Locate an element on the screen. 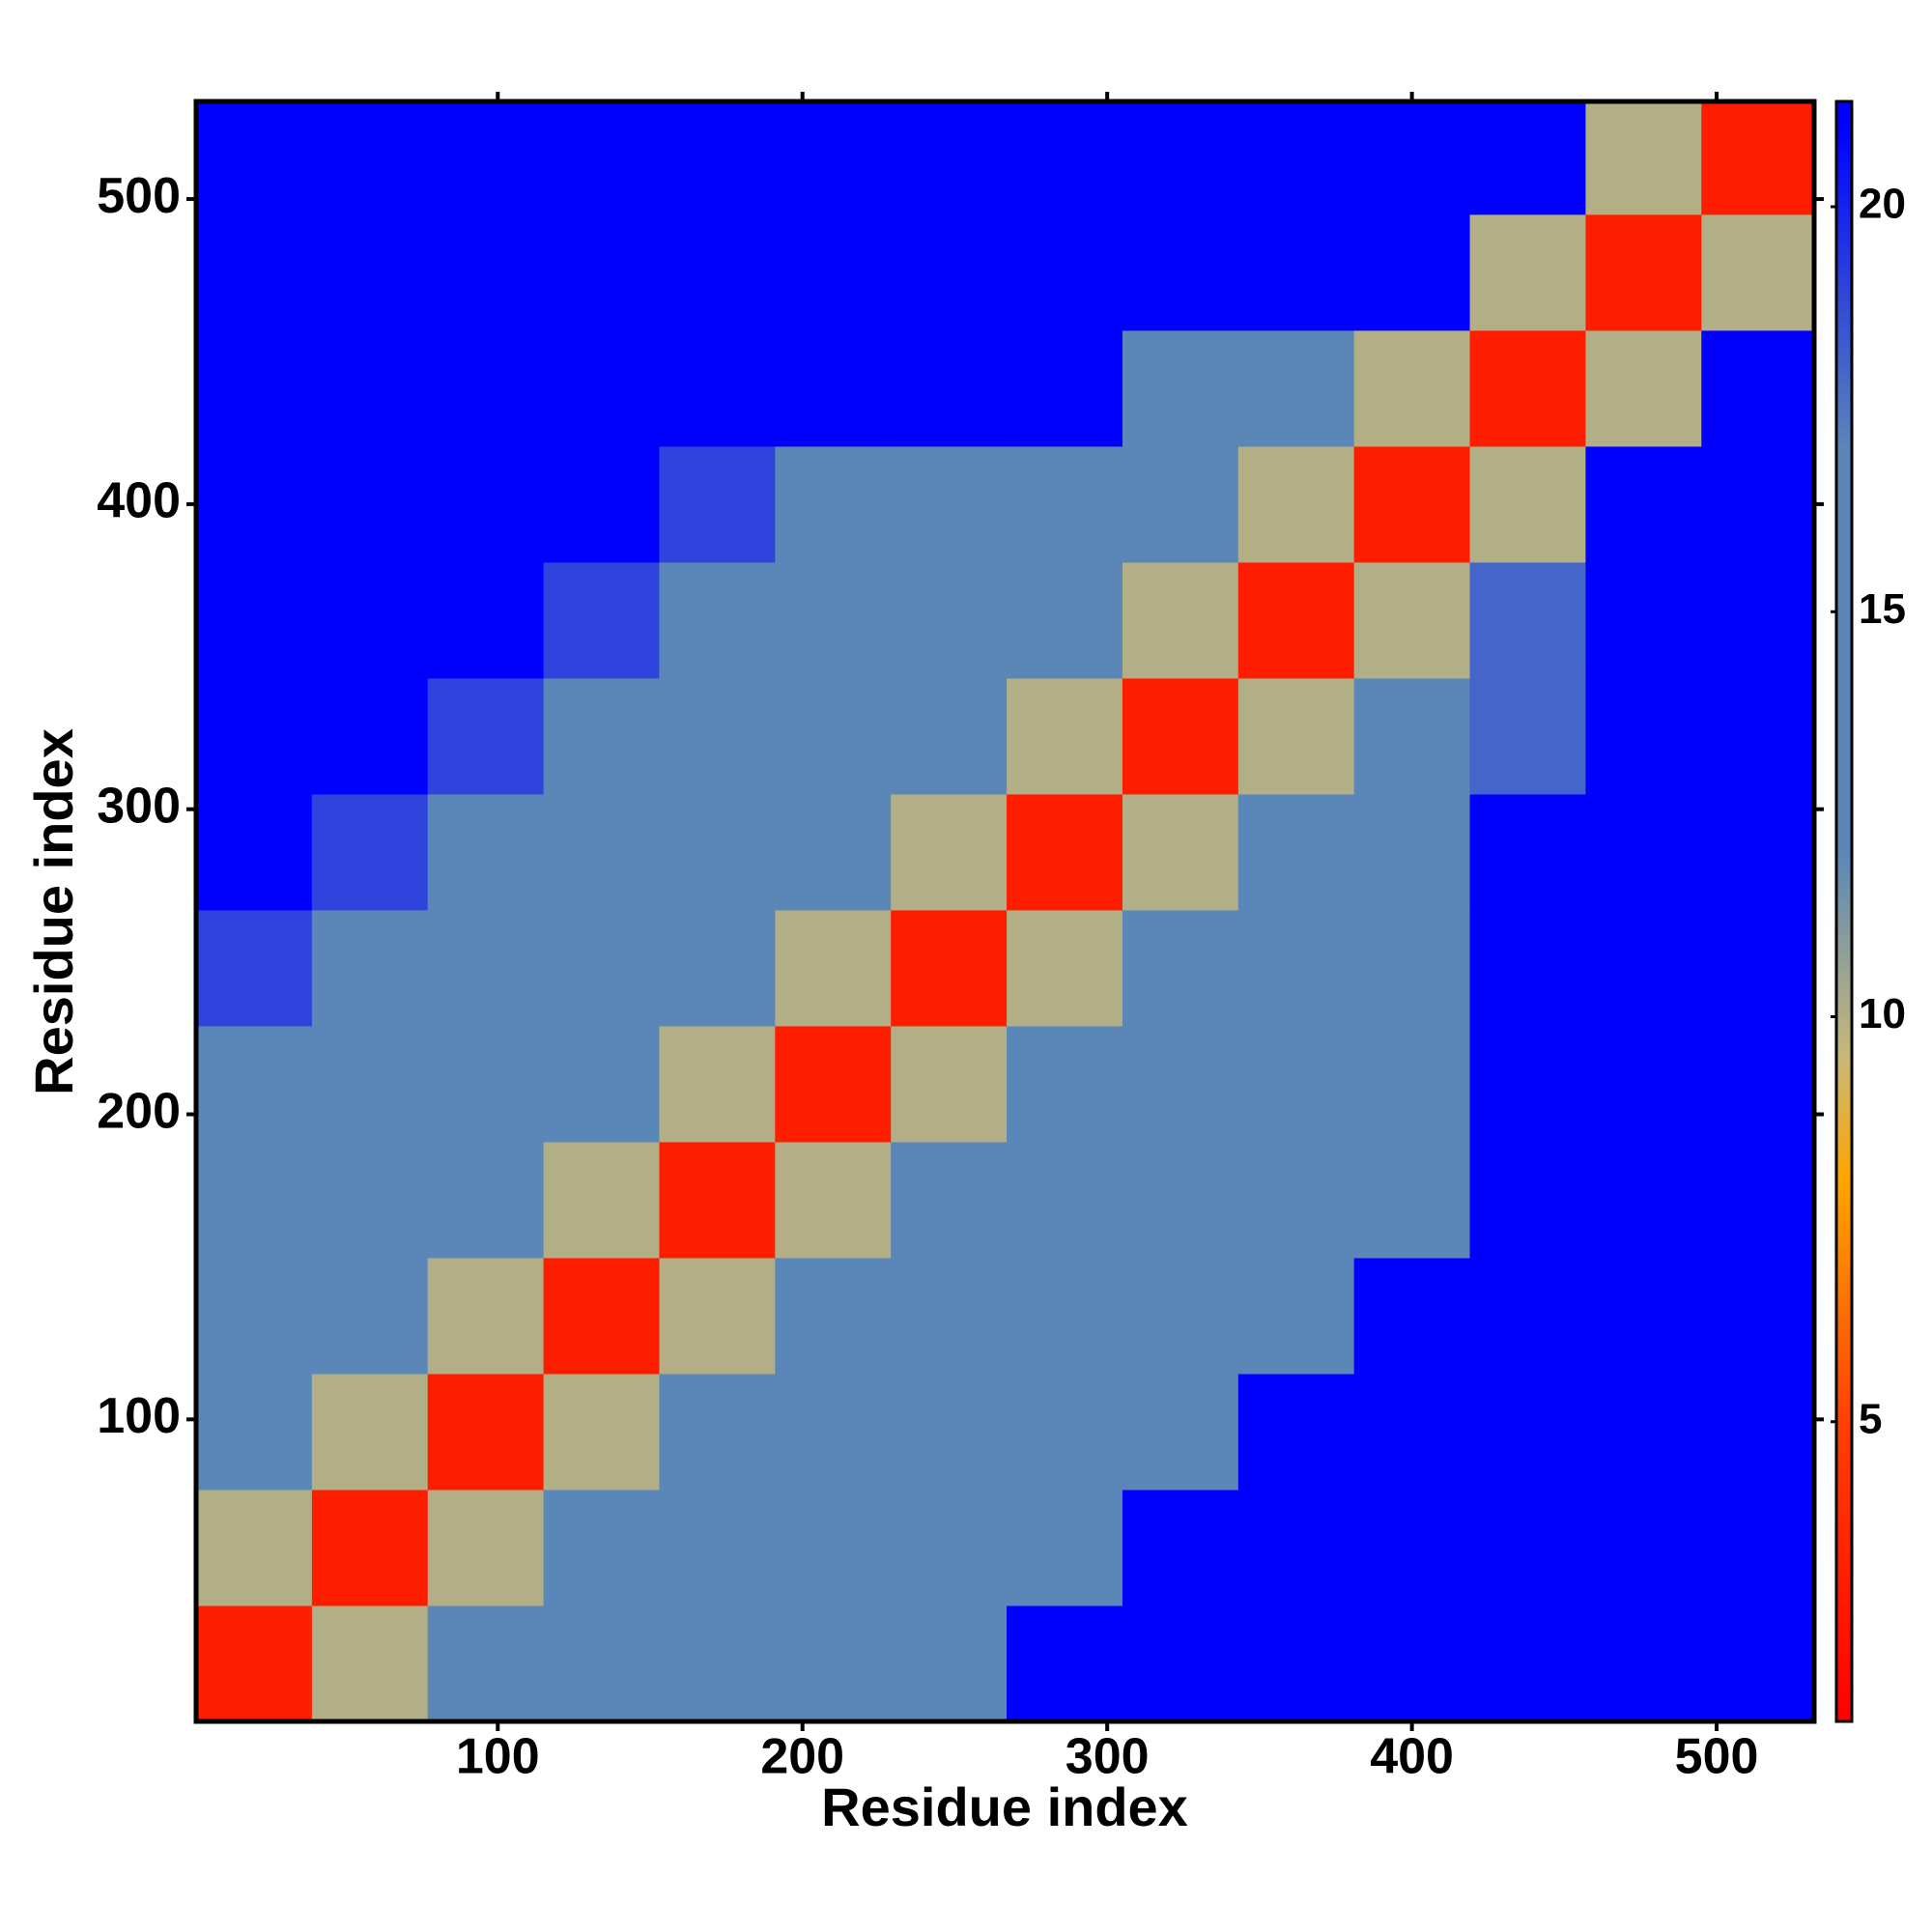 Image resolution: width=1932 pixels, height=1932 pixels. y-tick-label: 200 is located at coordinates (139, 1111).